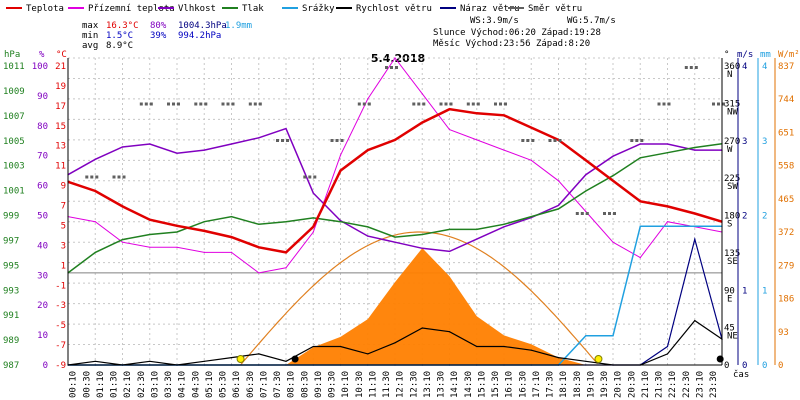 The image size is (800, 400). I want to click on wm2-tick: 0, so click(780, 366).